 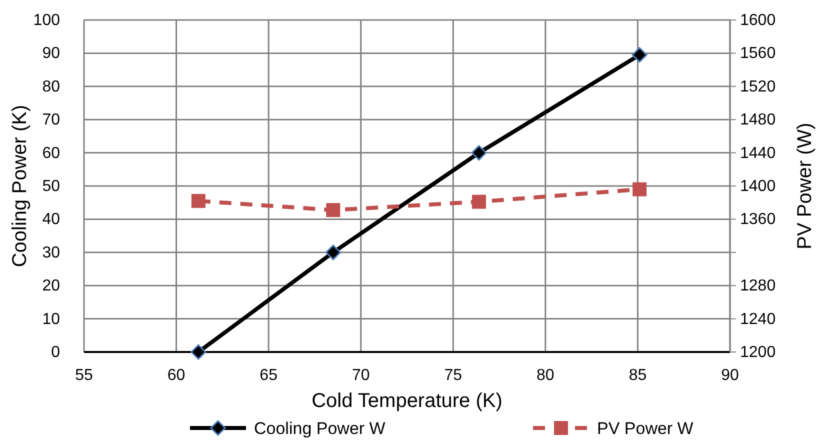 What do you see at coordinates (758, 20) in the screenshot?
I see `y2-tick-label: 1600` at bounding box center [758, 20].